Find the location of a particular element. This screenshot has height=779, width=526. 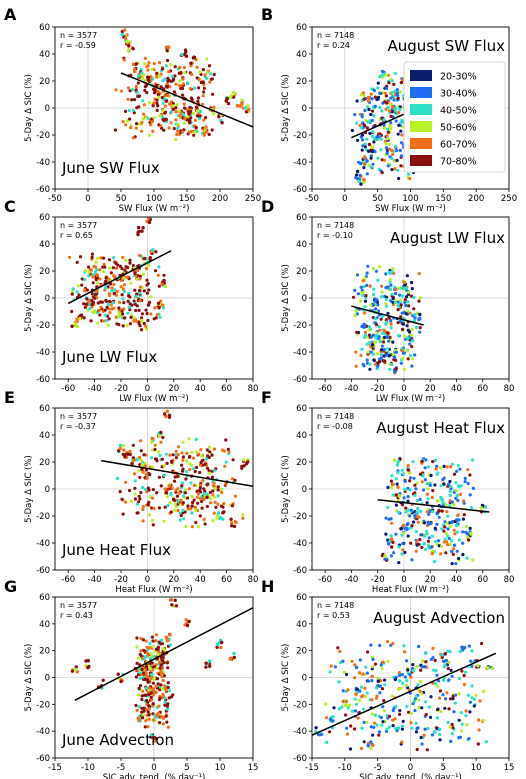

legend-label: 60-70% is located at coordinates (458, 145).